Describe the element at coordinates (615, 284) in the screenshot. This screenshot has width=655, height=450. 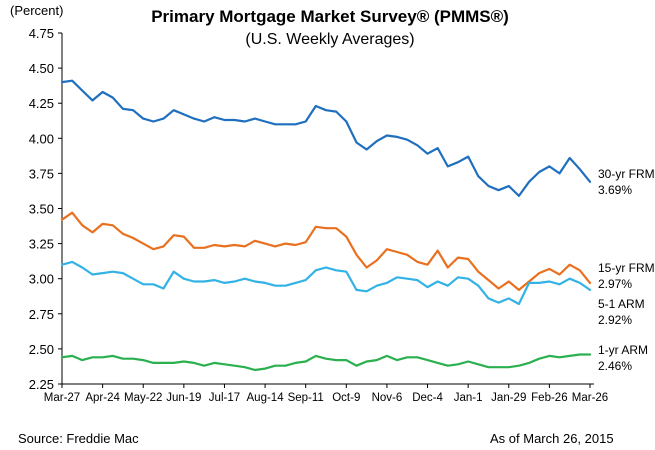
I see `series-end-value-label: 2.97%` at that location.